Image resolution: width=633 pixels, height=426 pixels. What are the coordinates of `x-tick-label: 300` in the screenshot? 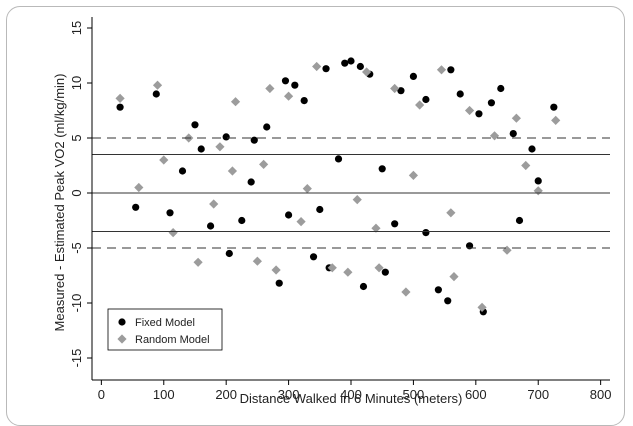 It's located at (289, 394).